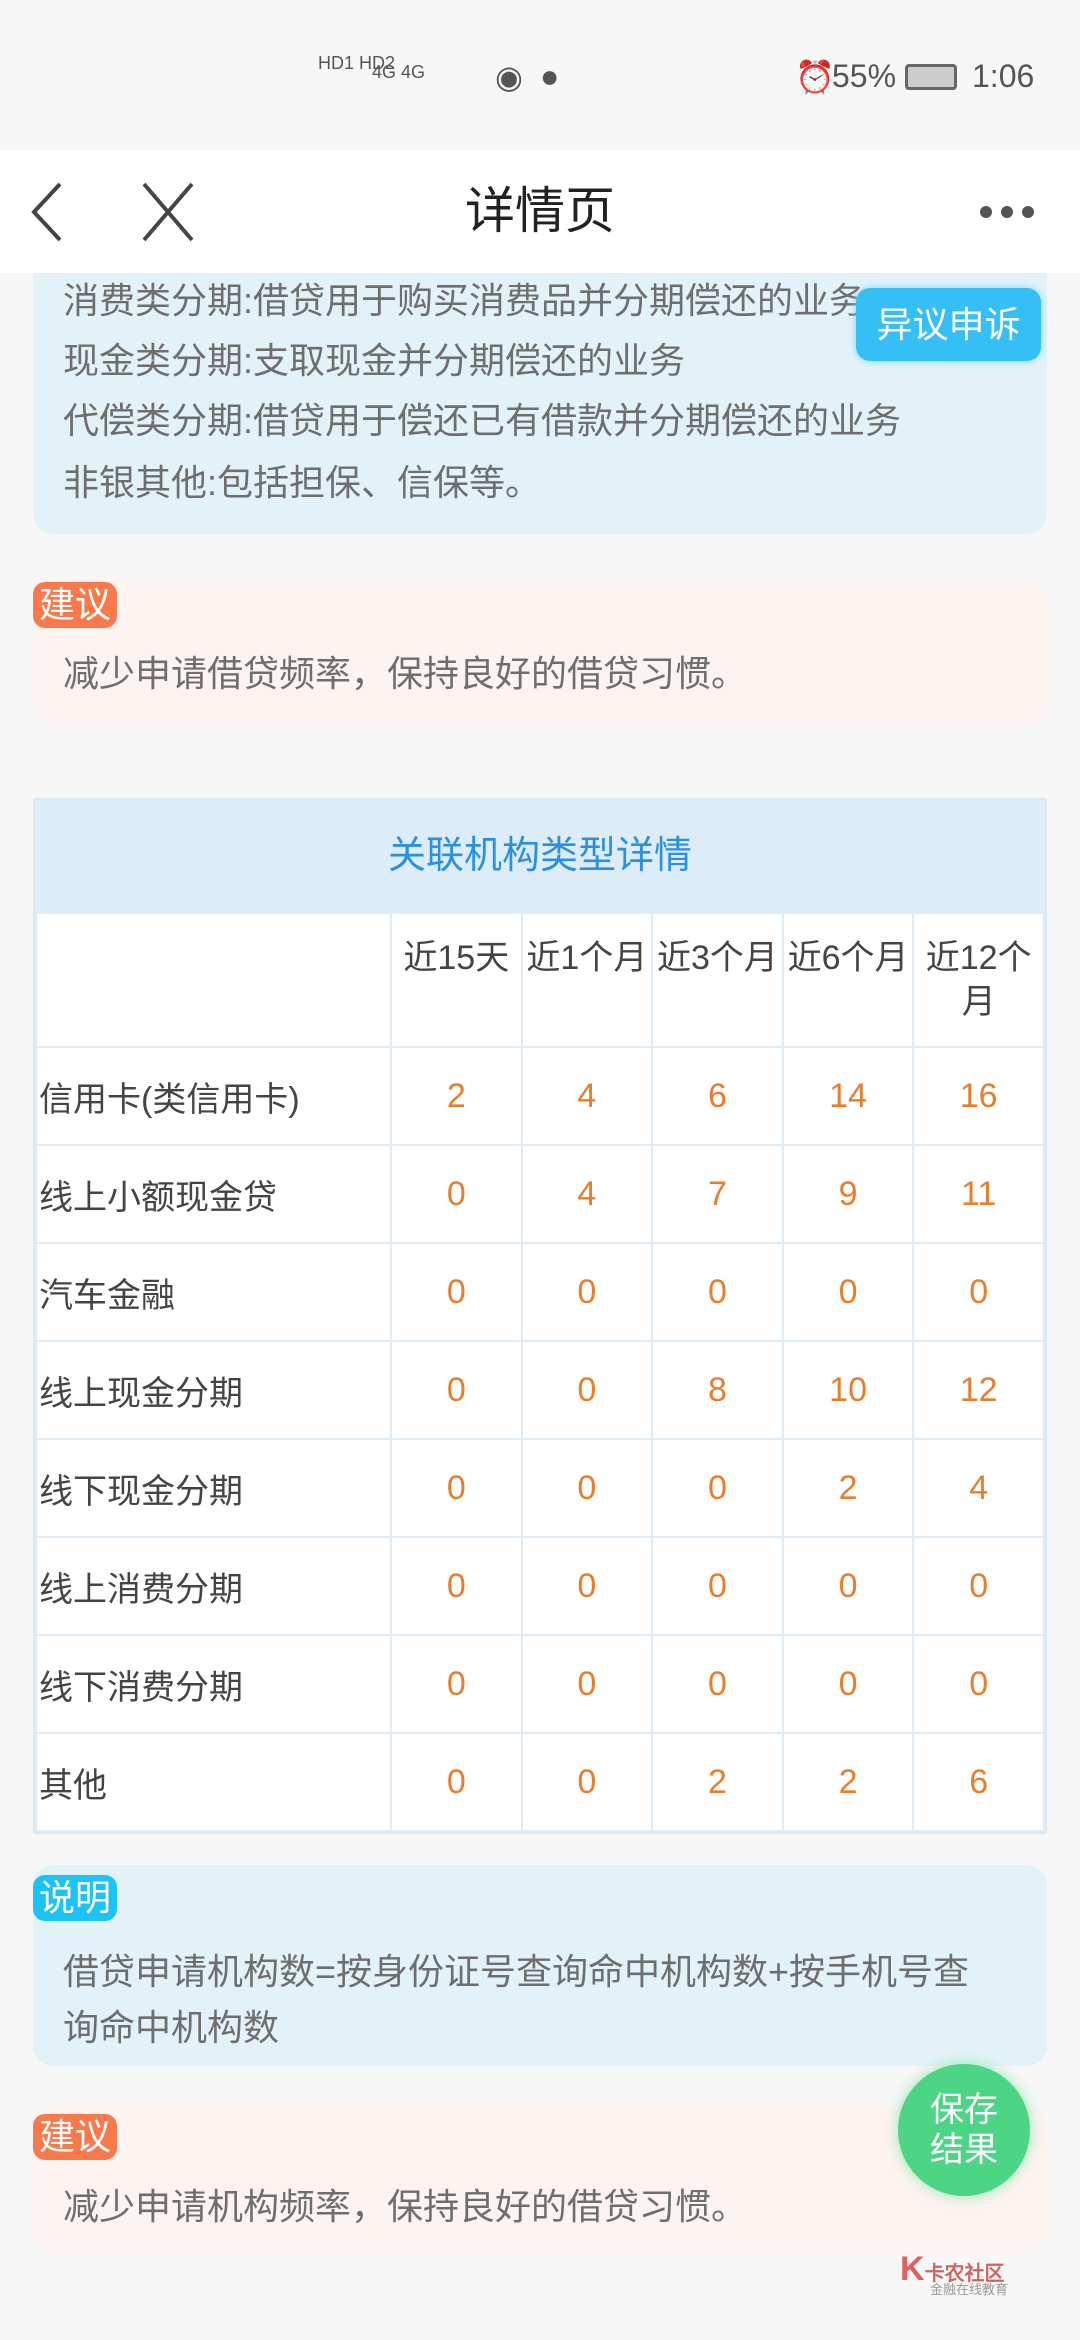 The width and height of the screenshot is (1080, 2340). What do you see at coordinates (482, 420) in the screenshot?
I see `definition-line: 代偿类分期:借贷用于偿还已有借款并分期偿还的业务` at bounding box center [482, 420].